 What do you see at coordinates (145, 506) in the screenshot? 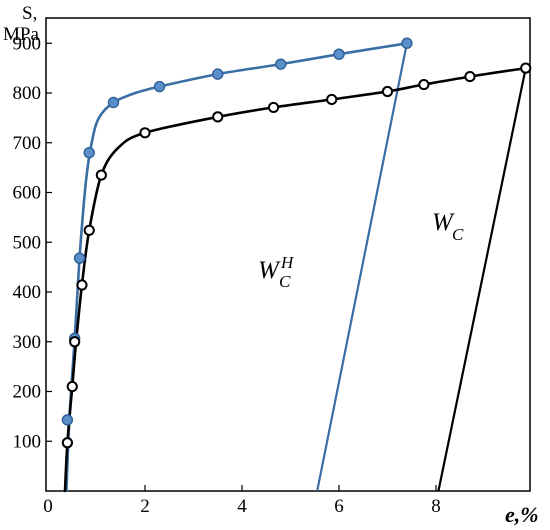
I see `x-tick-label: 2` at bounding box center [145, 506].